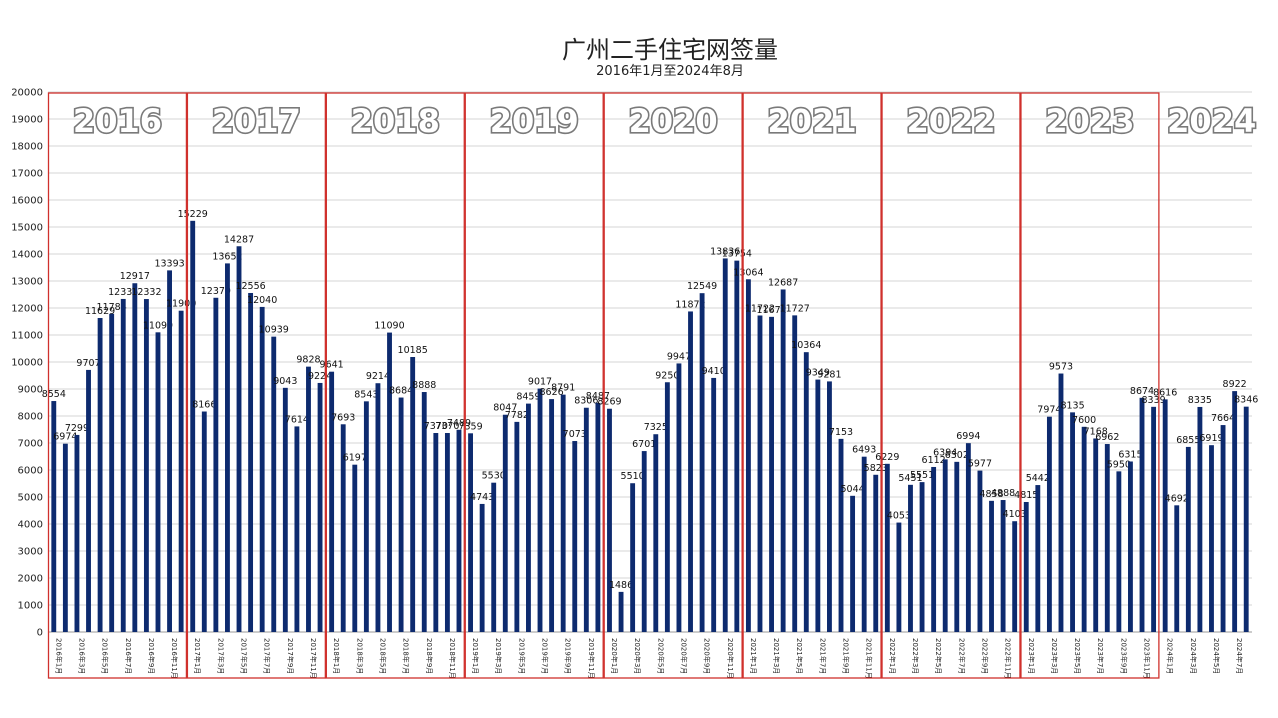 This screenshot has width=1278, height=718. I want to click on data-label: 13064, so click(748, 272).